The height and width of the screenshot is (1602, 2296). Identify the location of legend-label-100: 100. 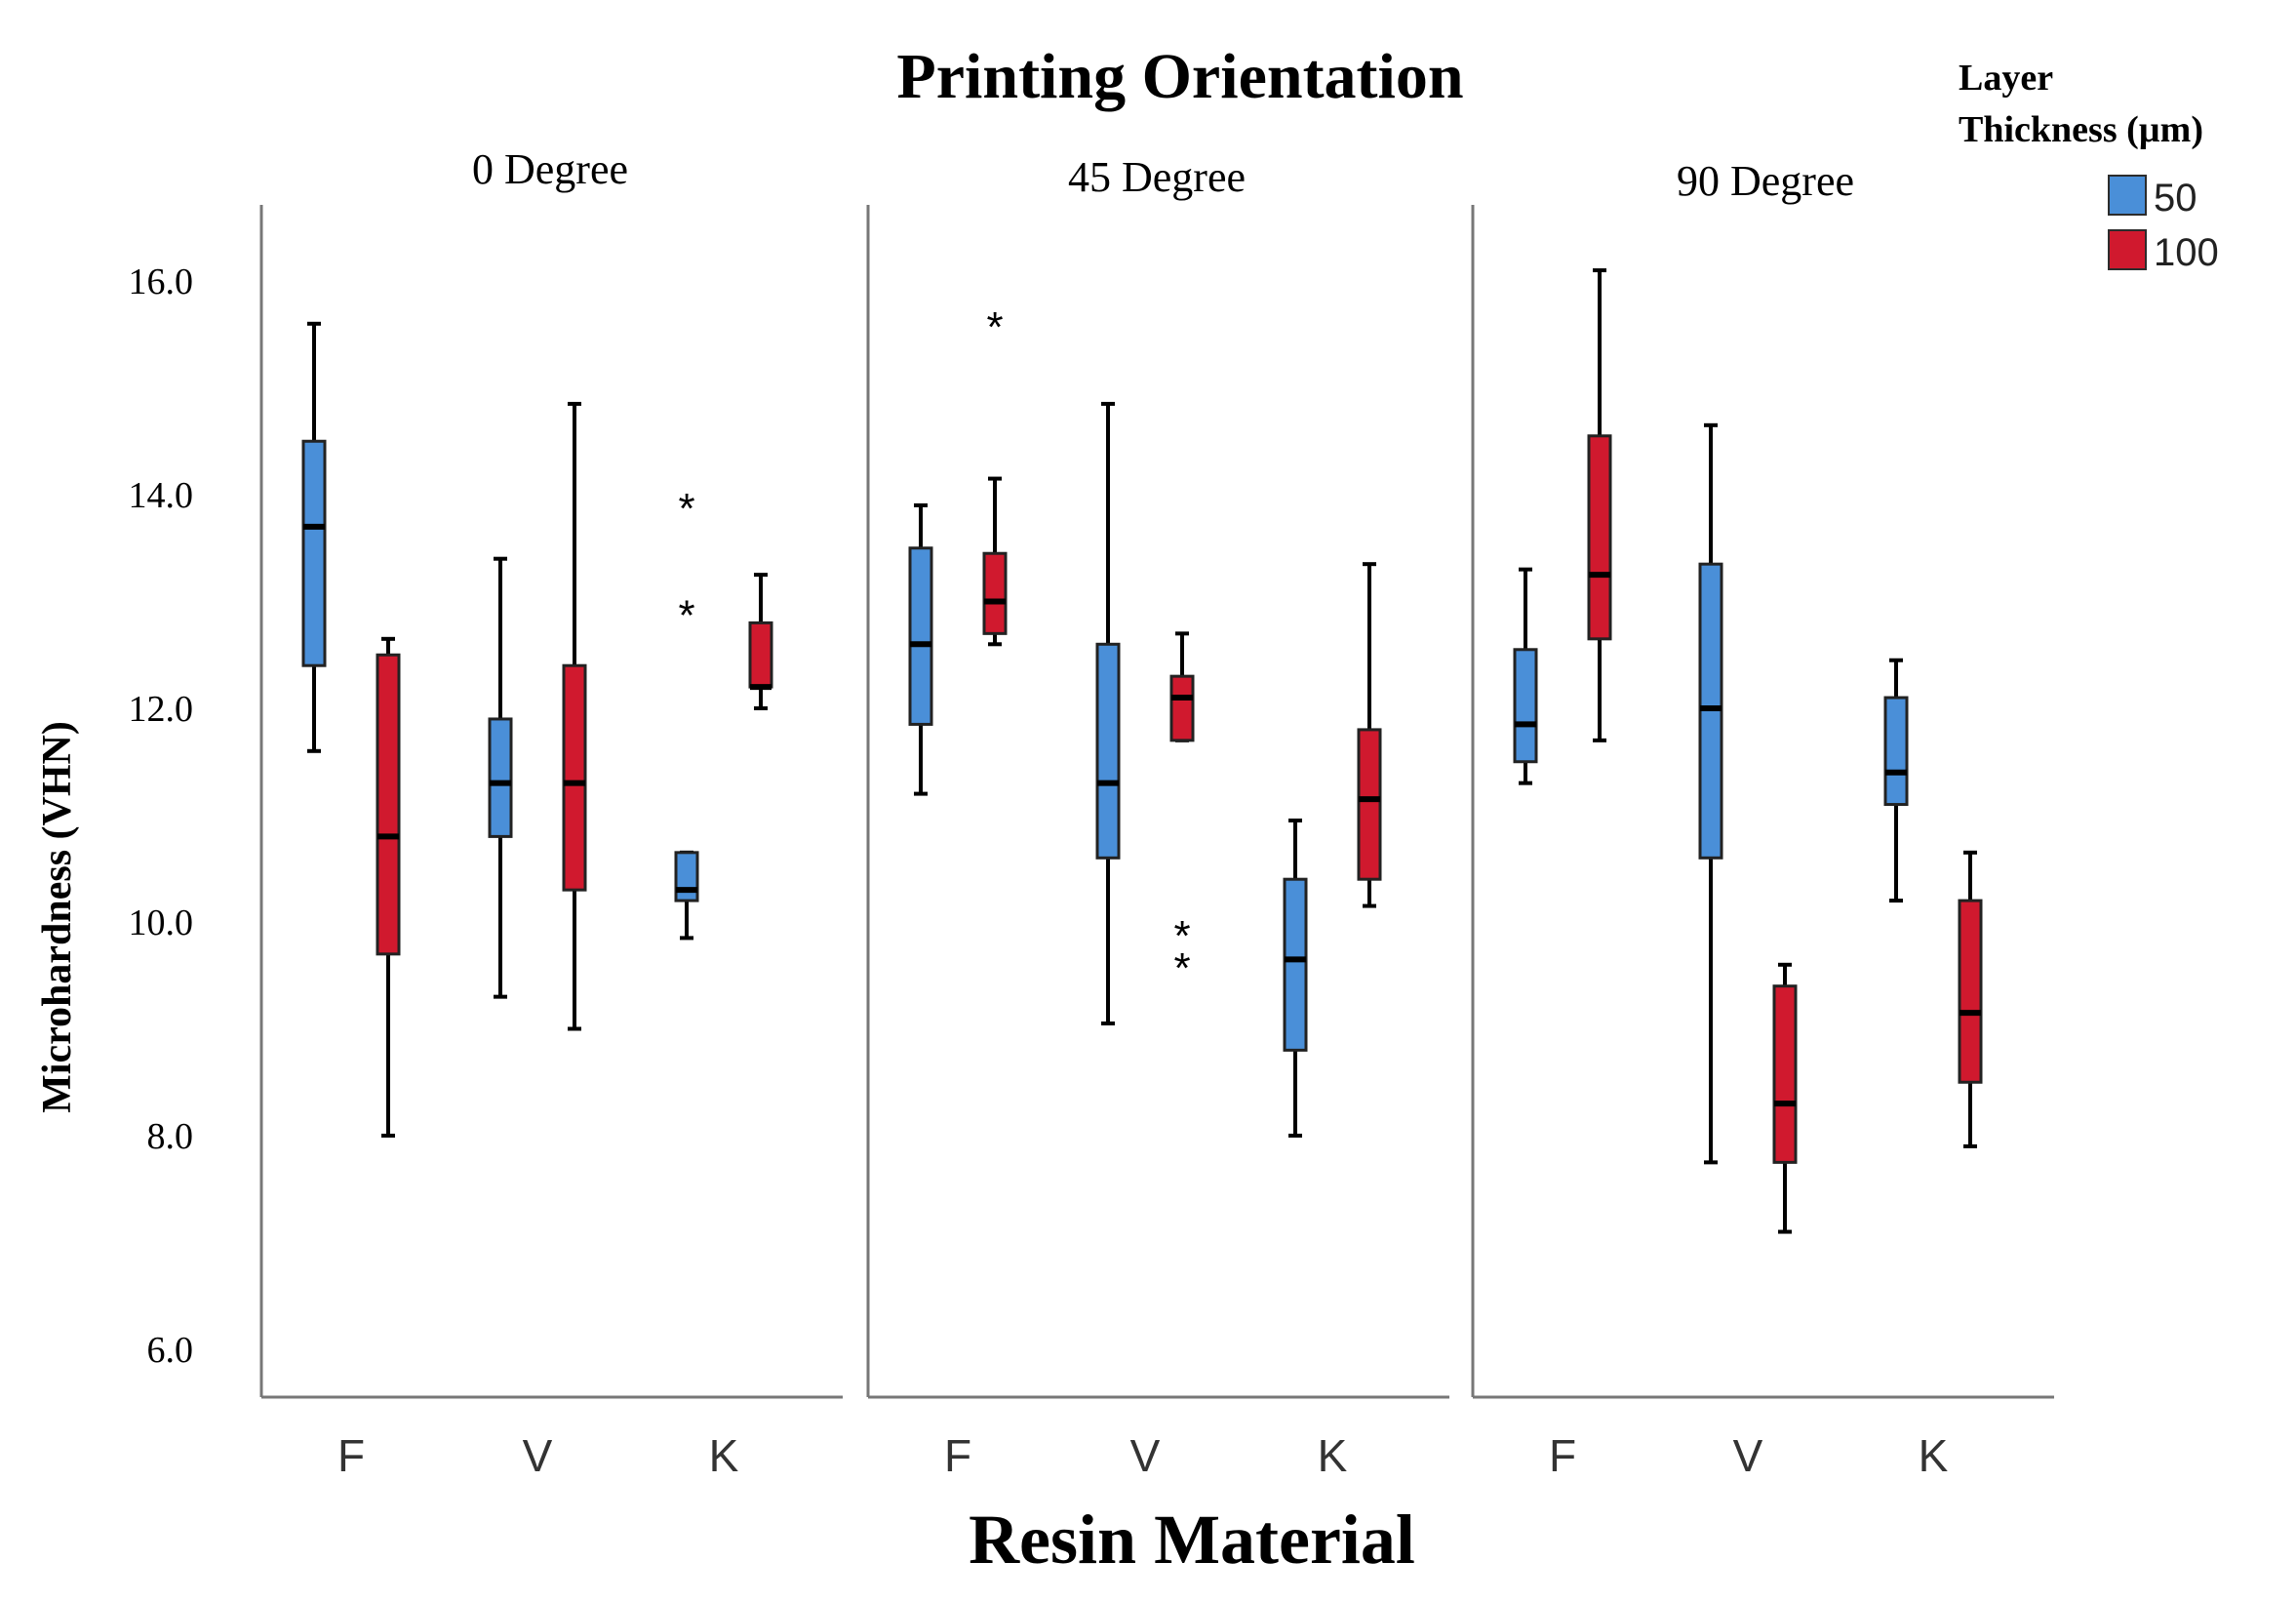
(2186, 252).